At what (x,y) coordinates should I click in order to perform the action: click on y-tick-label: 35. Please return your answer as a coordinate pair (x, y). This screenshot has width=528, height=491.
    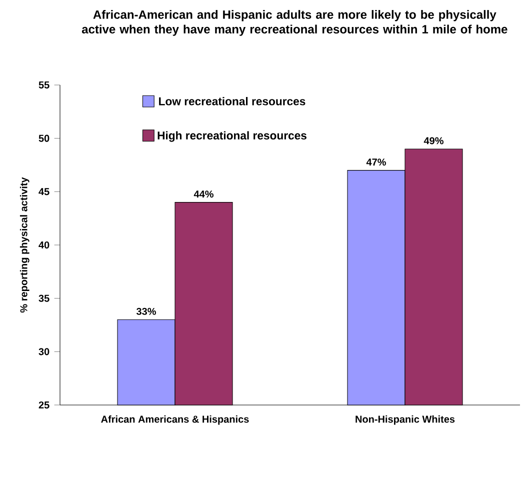
    Looking at the image, I should click on (44, 298).